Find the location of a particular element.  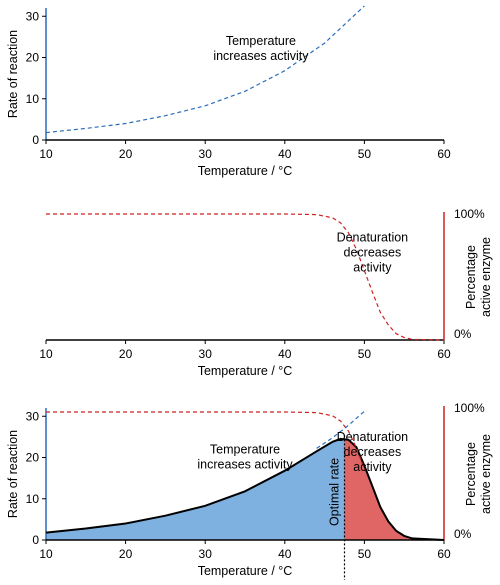

area-denatured-rate is located at coordinates (394, 489).